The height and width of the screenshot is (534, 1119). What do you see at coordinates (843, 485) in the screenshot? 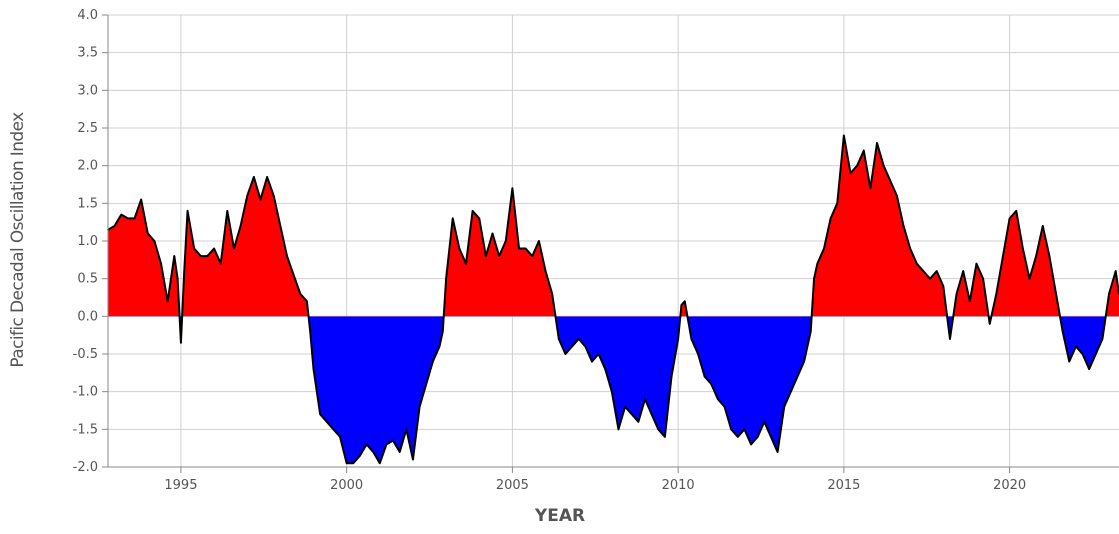
I see `x-tick-label: 2015` at bounding box center [843, 485].